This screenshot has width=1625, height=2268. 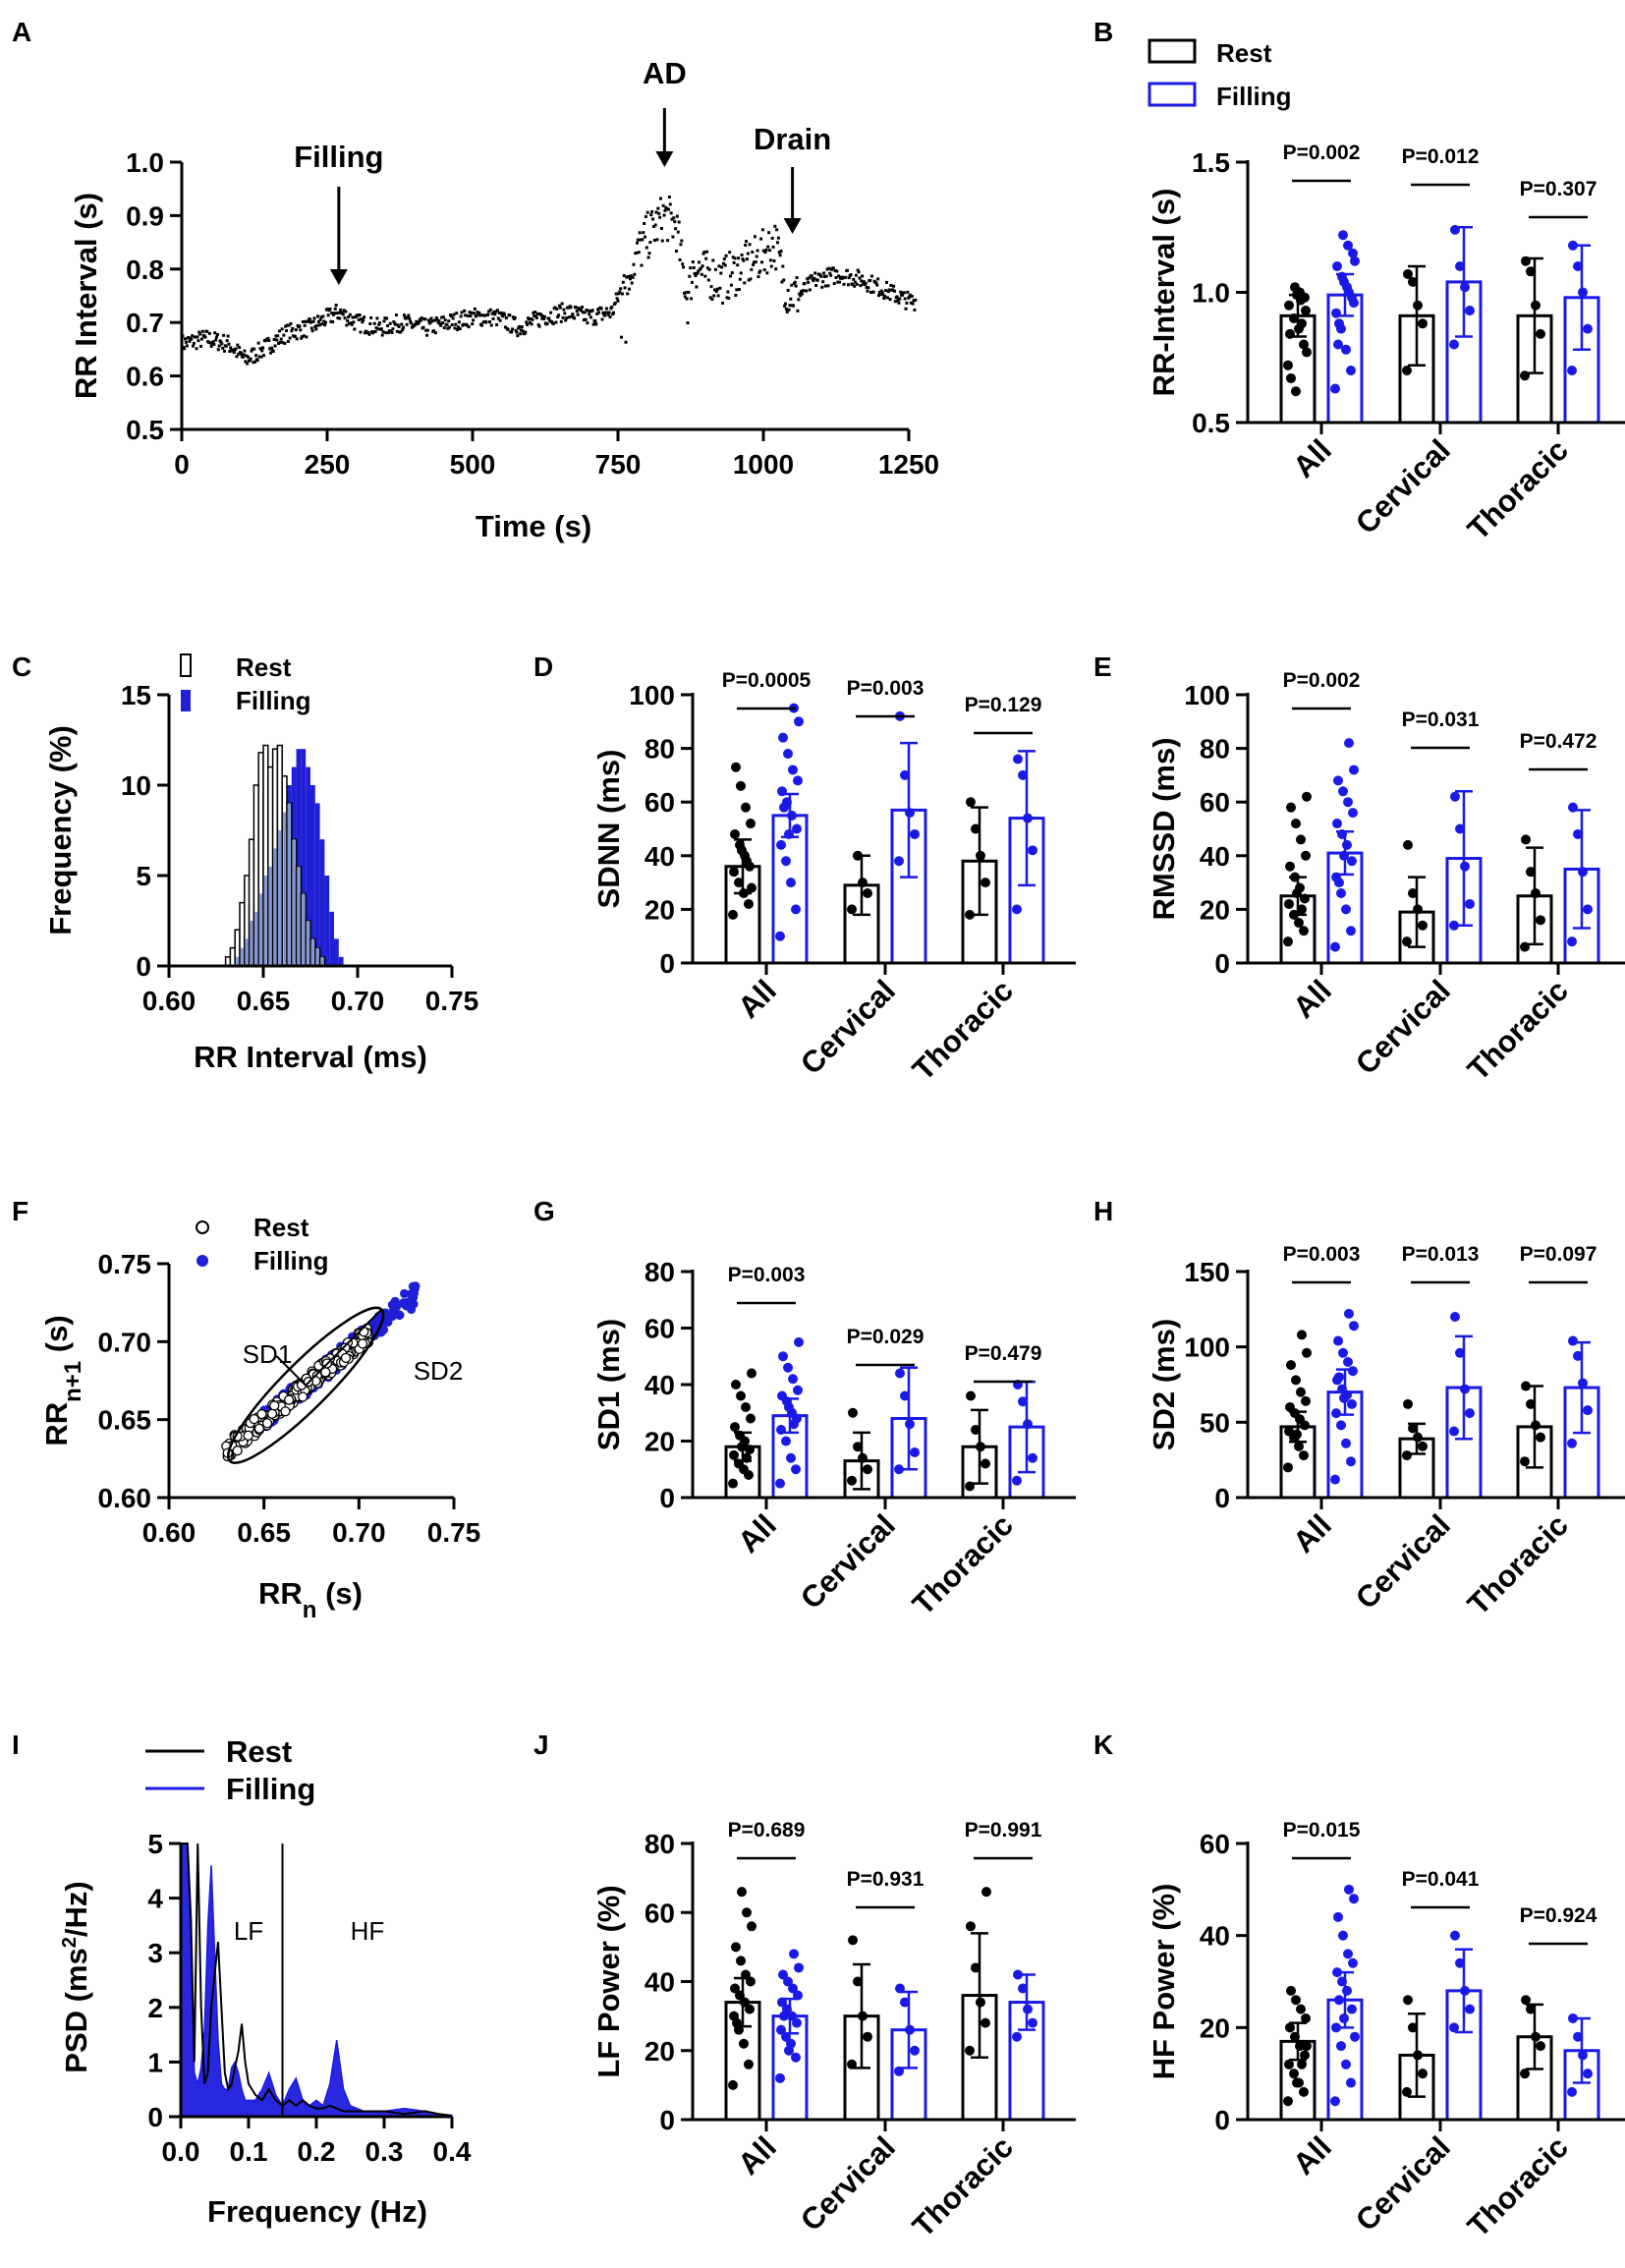 I want to click on y-axis-label: SD1 (ms), so click(x=608, y=1384).